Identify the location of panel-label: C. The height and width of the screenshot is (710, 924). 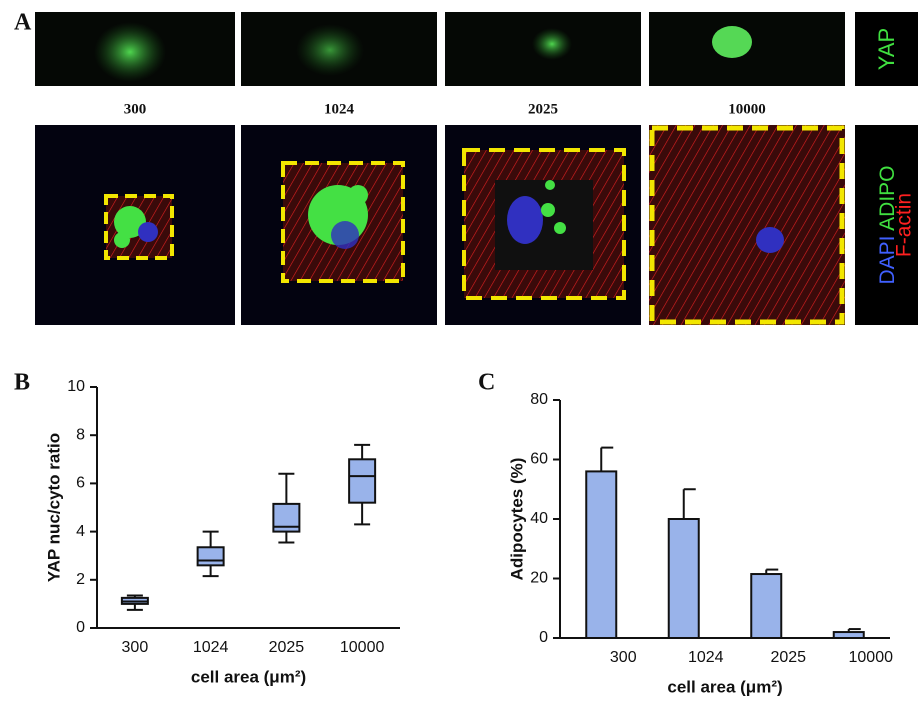
(486, 383).